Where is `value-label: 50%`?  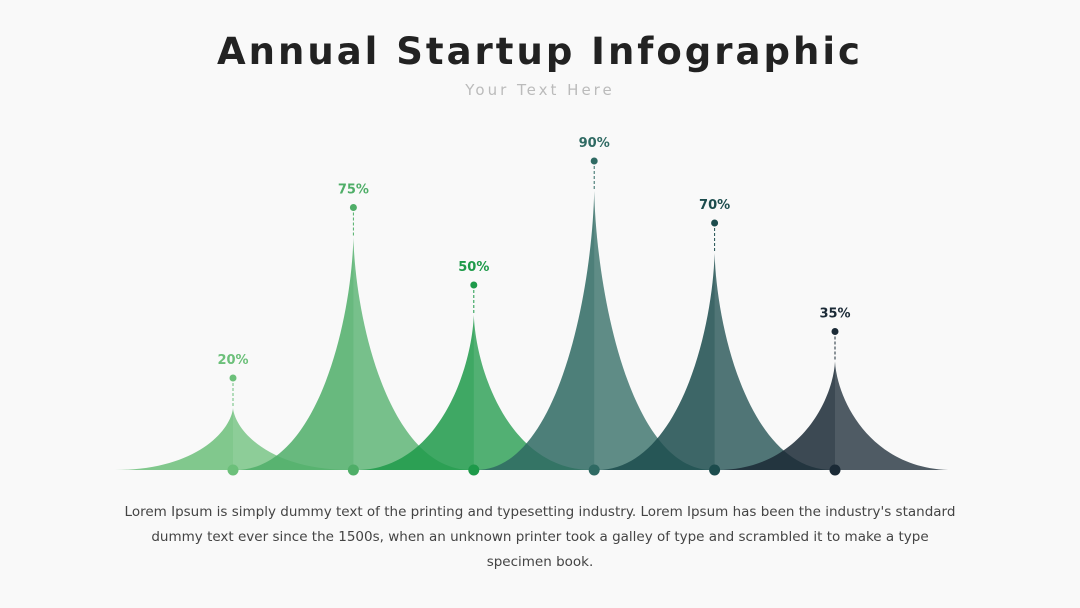 value-label: 50% is located at coordinates (473, 267).